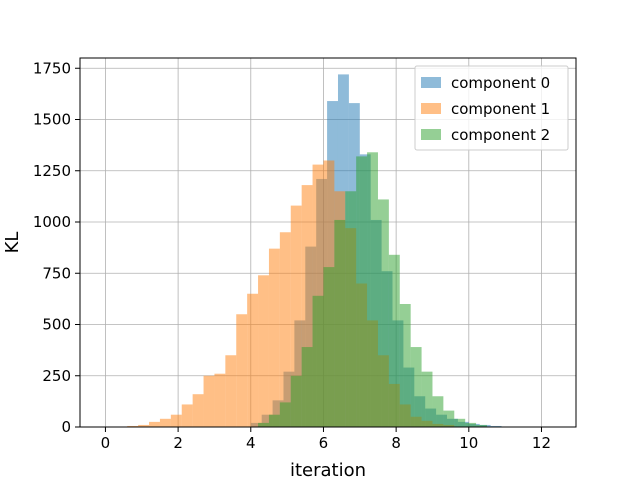 The width and height of the screenshot is (640, 480). I want to click on x-tick-label: 6, so click(324, 443).